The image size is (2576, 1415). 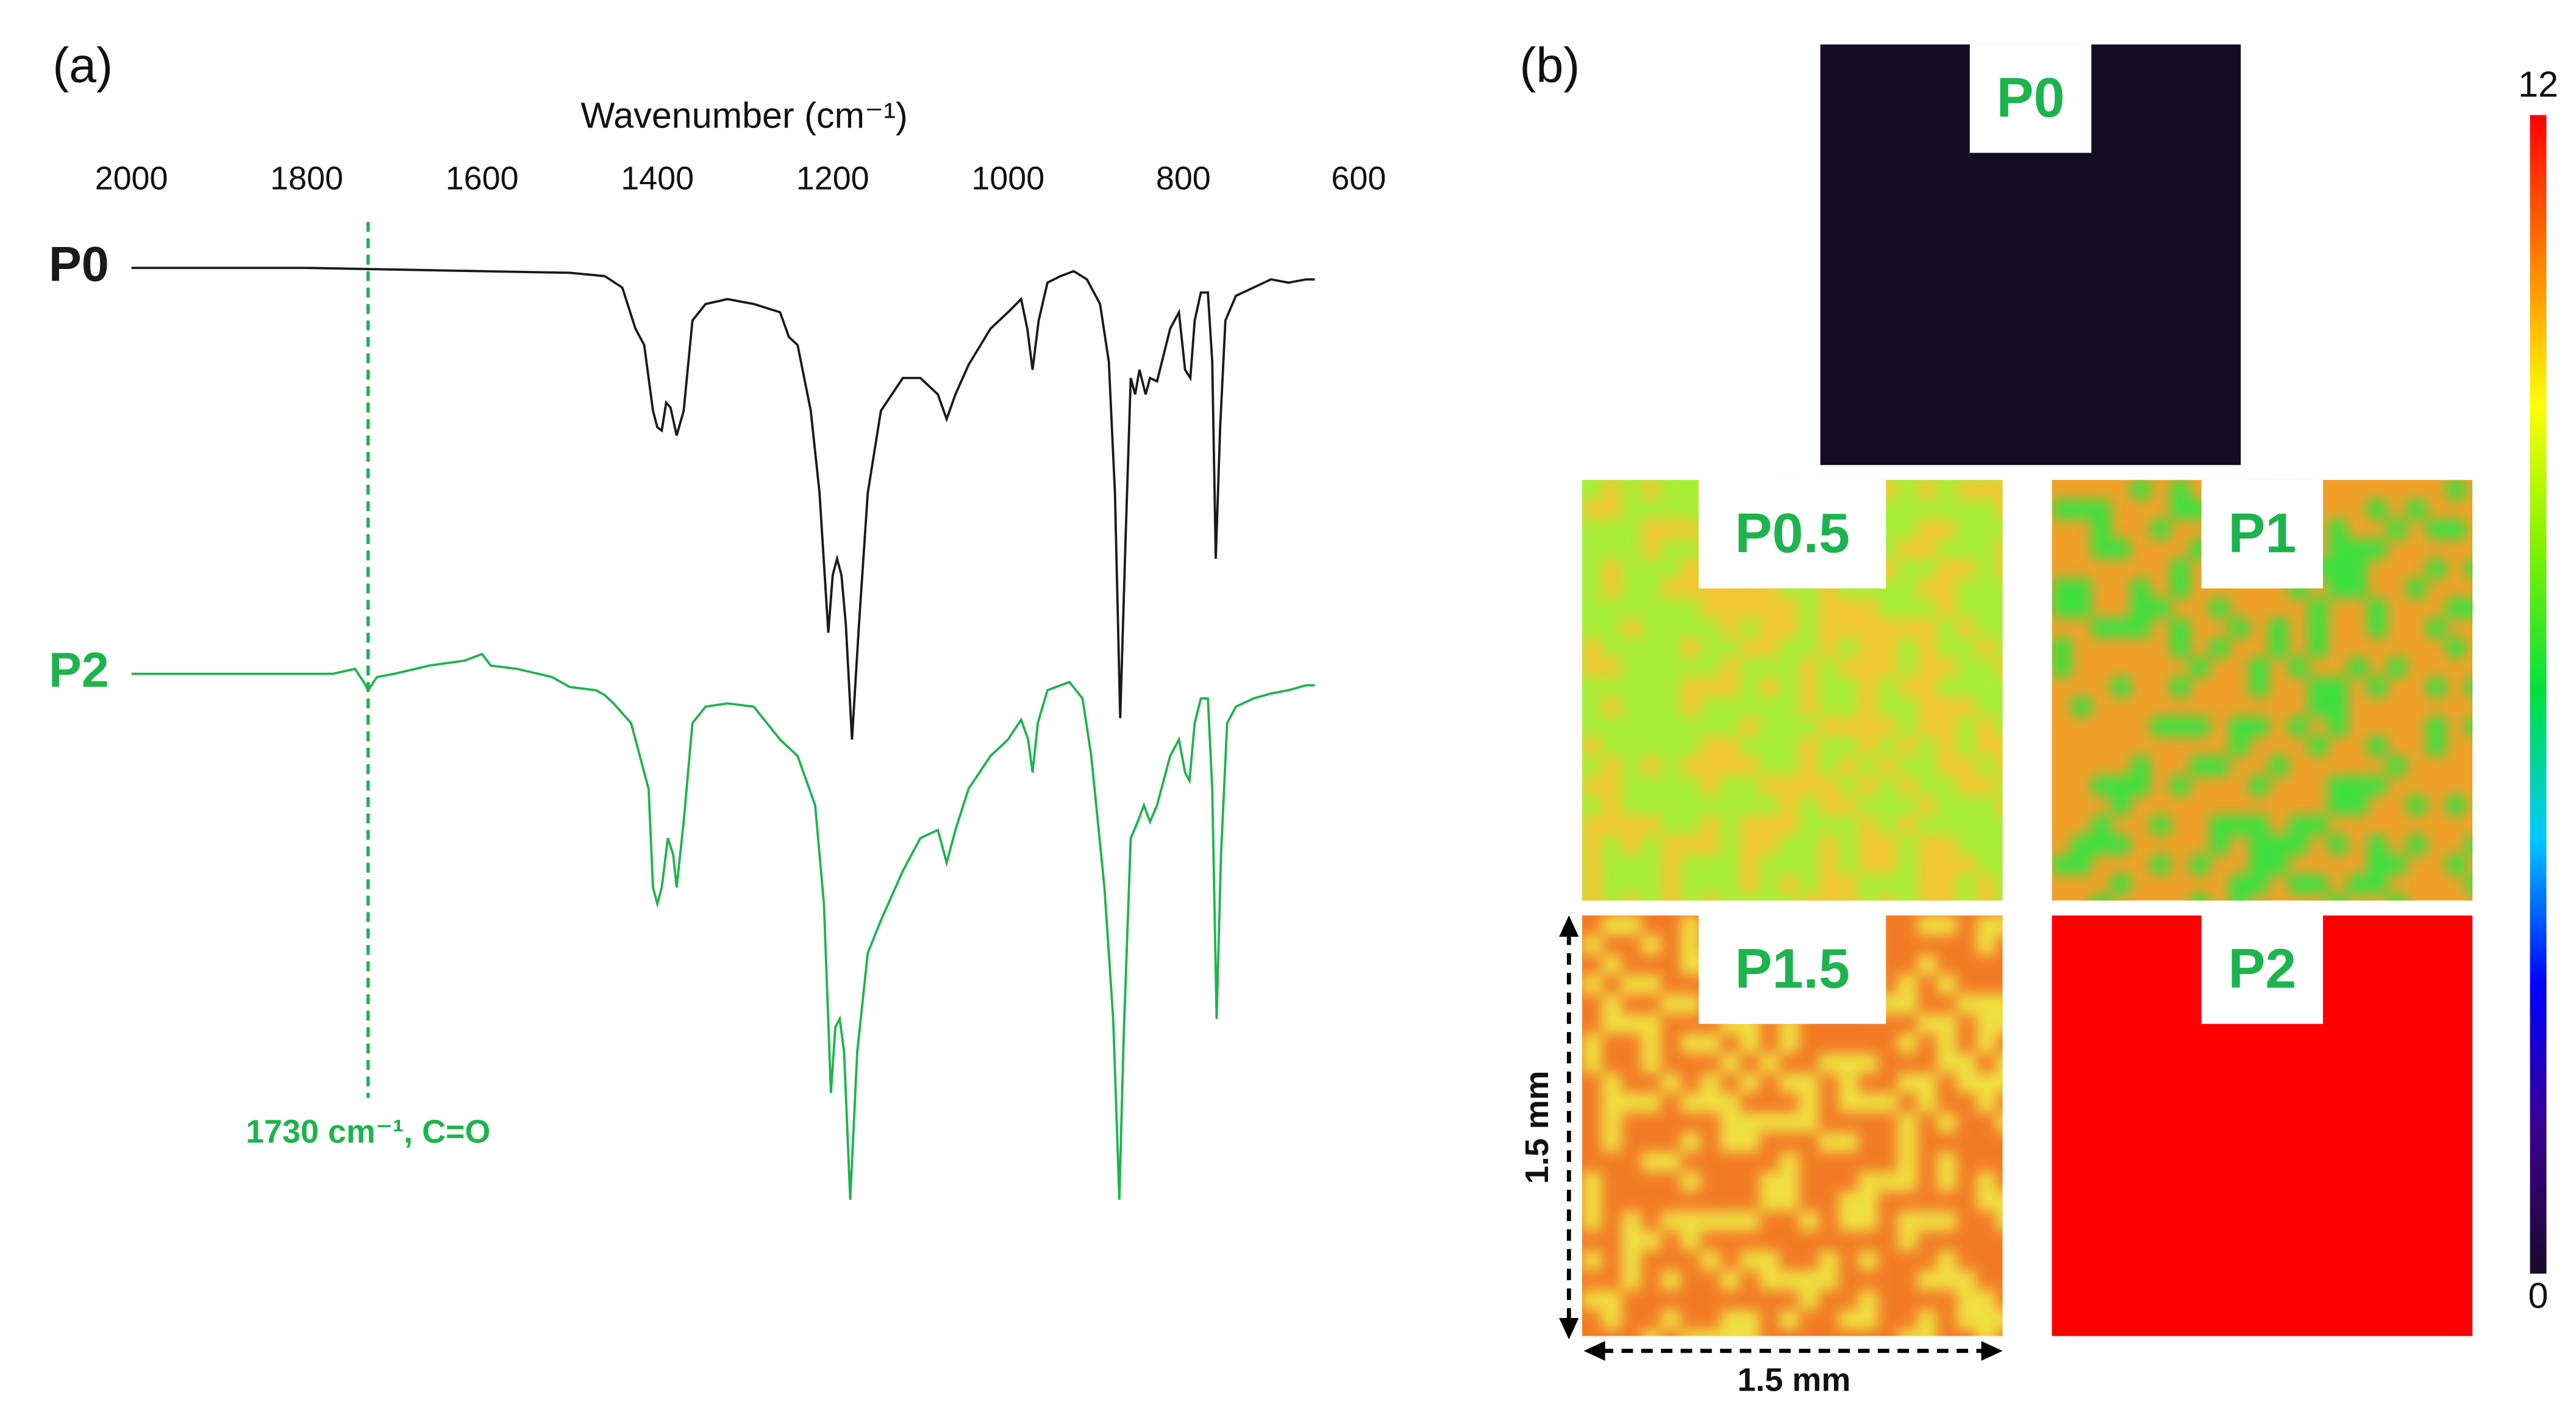 I want to click on x-tick-label: 1600, so click(x=483, y=179).